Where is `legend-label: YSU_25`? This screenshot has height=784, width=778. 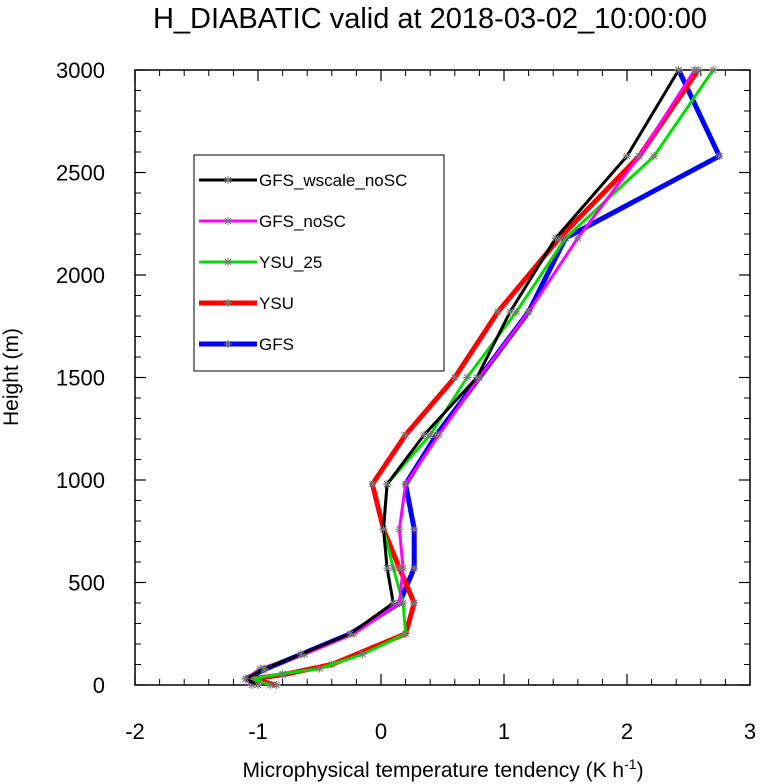
legend-label: YSU_25 is located at coordinates (290, 262).